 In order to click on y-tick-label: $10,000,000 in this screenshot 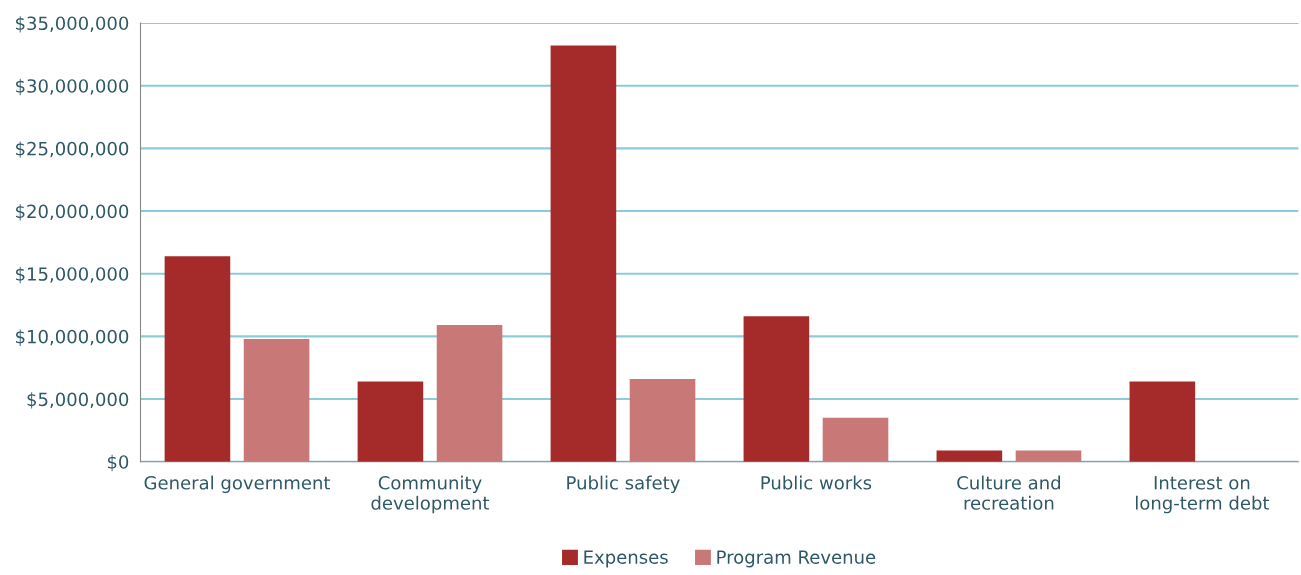, I will do `click(72, 337)`.